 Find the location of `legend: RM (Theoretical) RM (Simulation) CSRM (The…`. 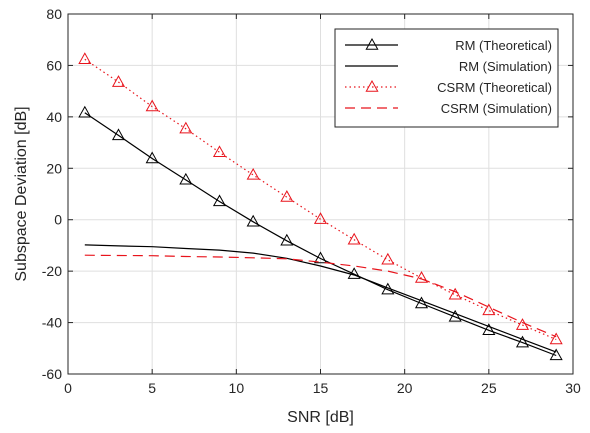

legend: RM (Theoretical) RM (Simulation) CSRM (The… is located at coordinates (446, 78).